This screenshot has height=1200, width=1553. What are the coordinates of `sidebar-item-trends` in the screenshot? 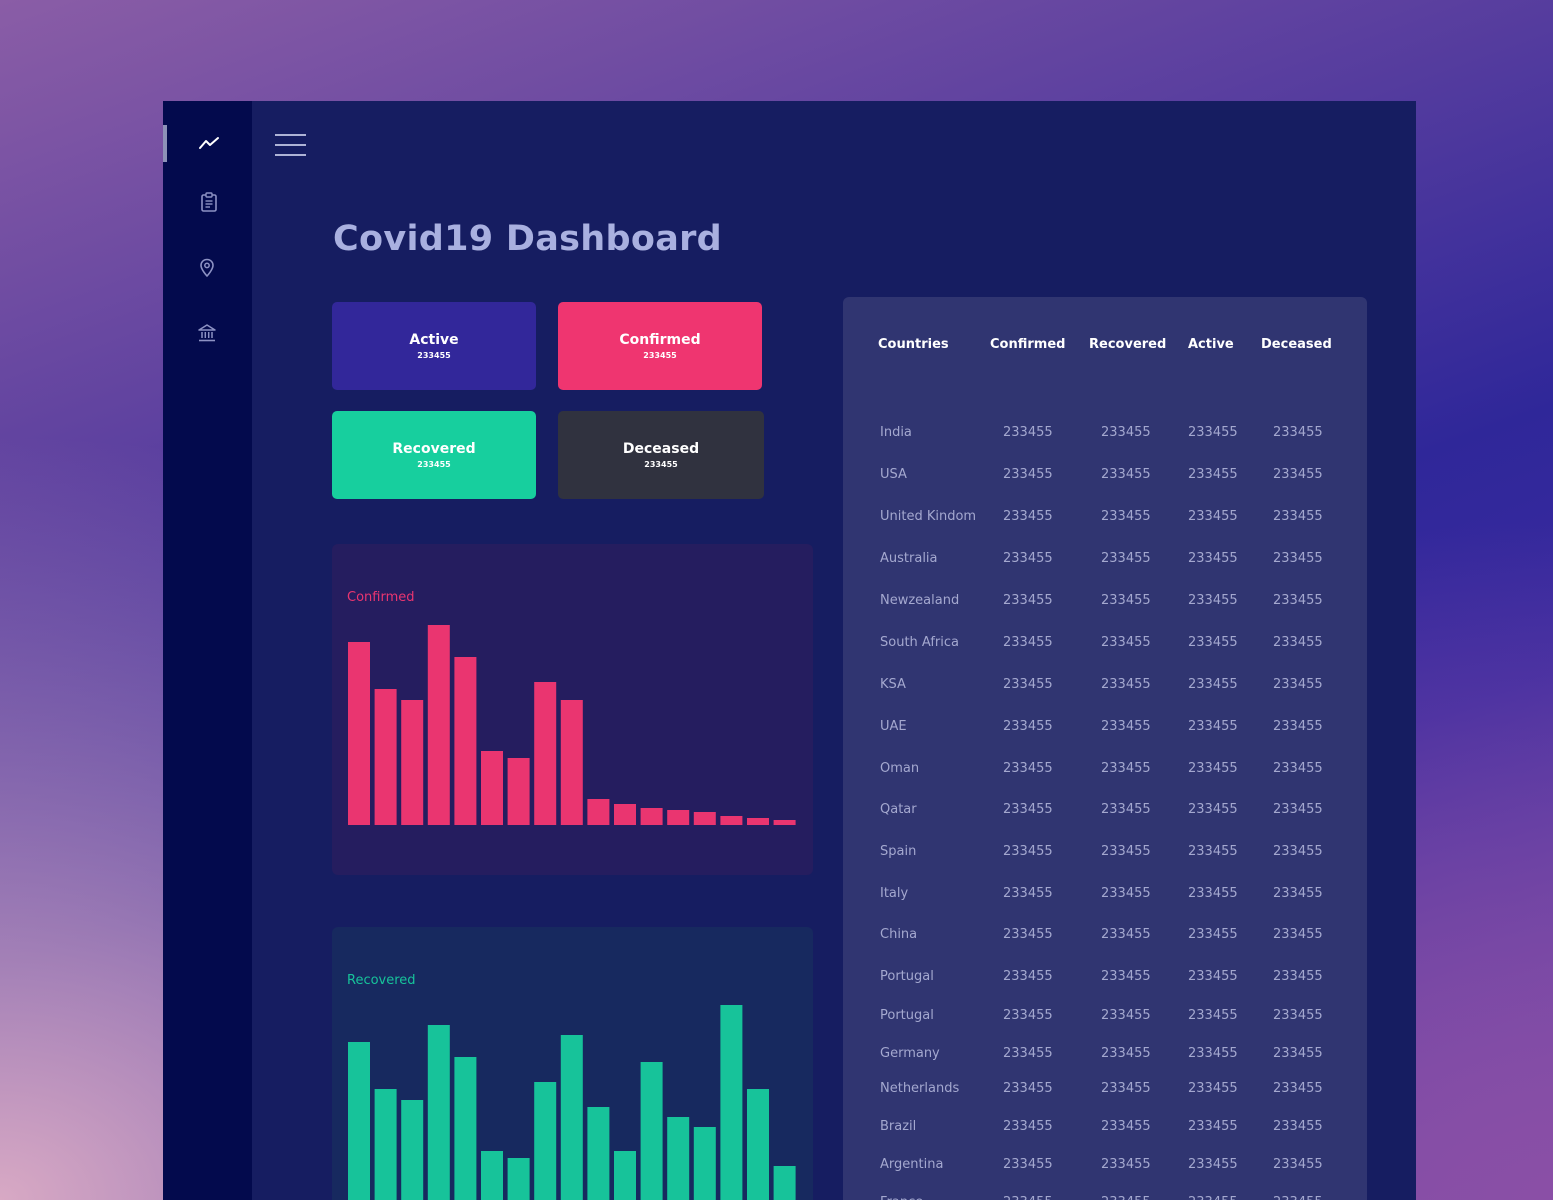 It's located at (209, 143).